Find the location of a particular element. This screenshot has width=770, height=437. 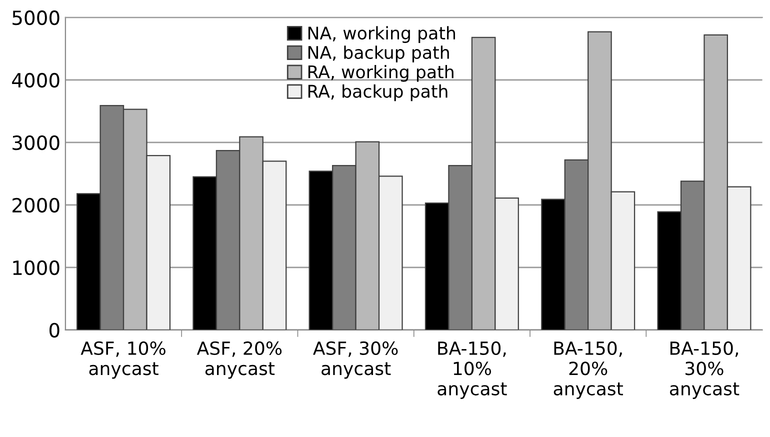

x-tick-label: ASF, 20% anycast is located at coordinates (239, 360).